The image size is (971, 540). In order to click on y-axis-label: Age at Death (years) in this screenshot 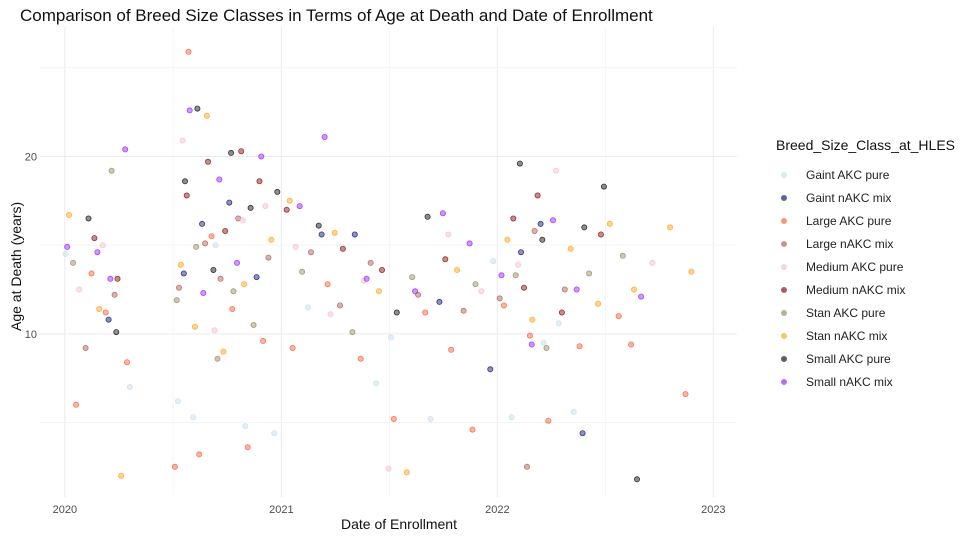, I will do `click(16, 266)`.